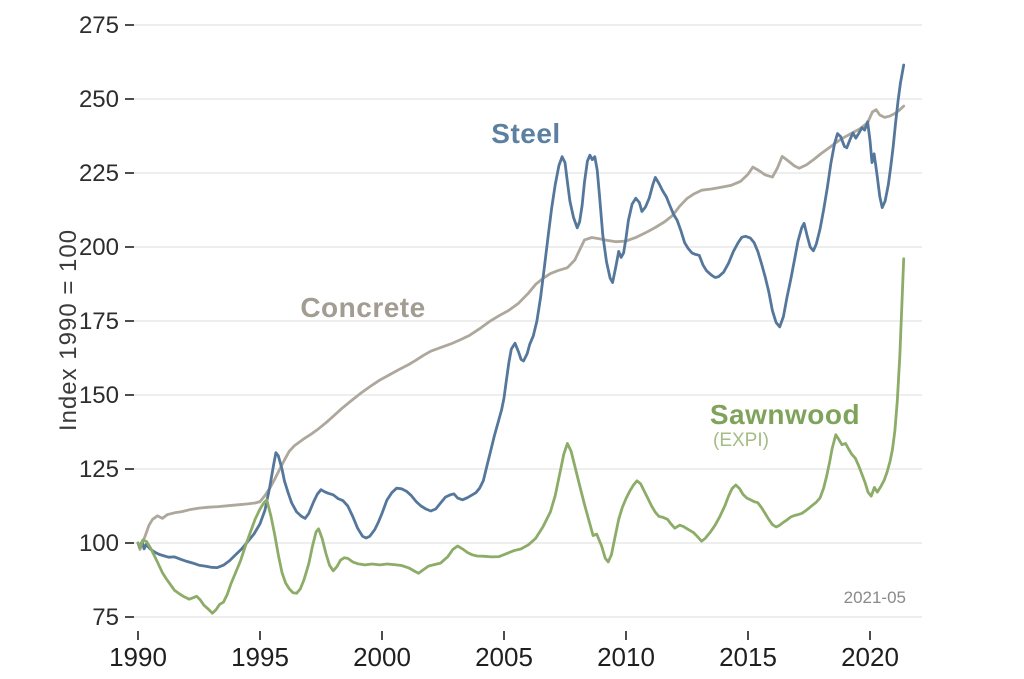 The height and width of the screenshot is (679, 1024). What do you see at coordinates (99, 469) in the screenshot?
I see `y-tick-label: 125` at bounding box center [99, 469].